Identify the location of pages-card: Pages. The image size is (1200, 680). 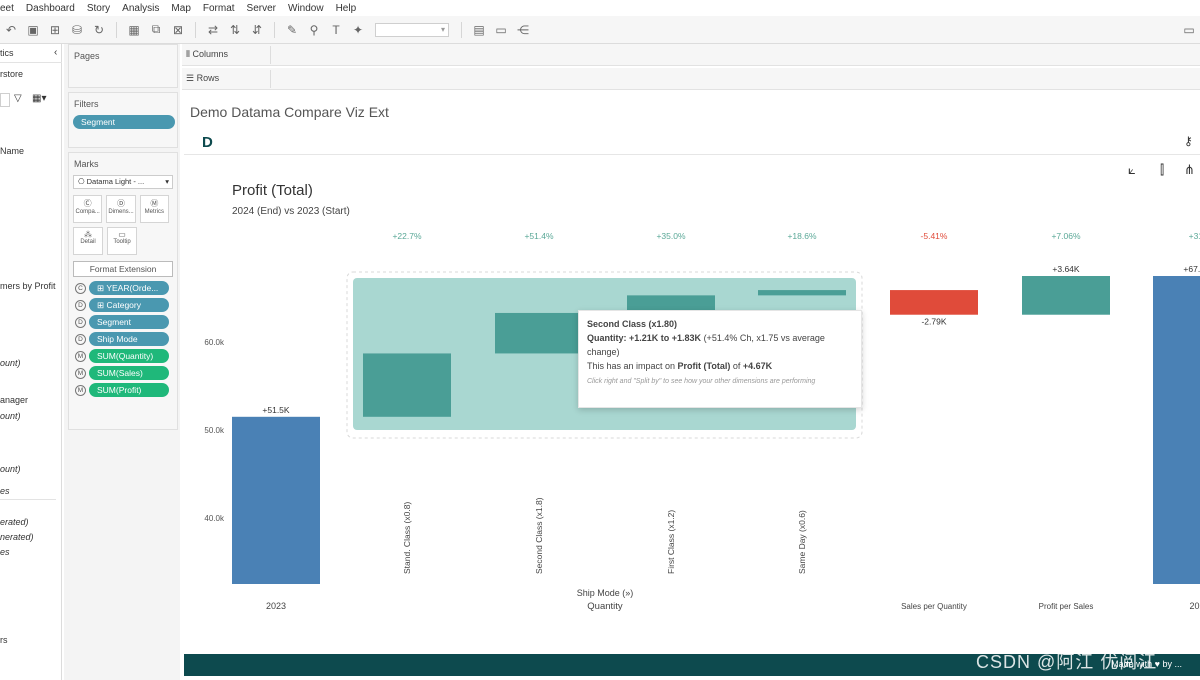
(123, 66).